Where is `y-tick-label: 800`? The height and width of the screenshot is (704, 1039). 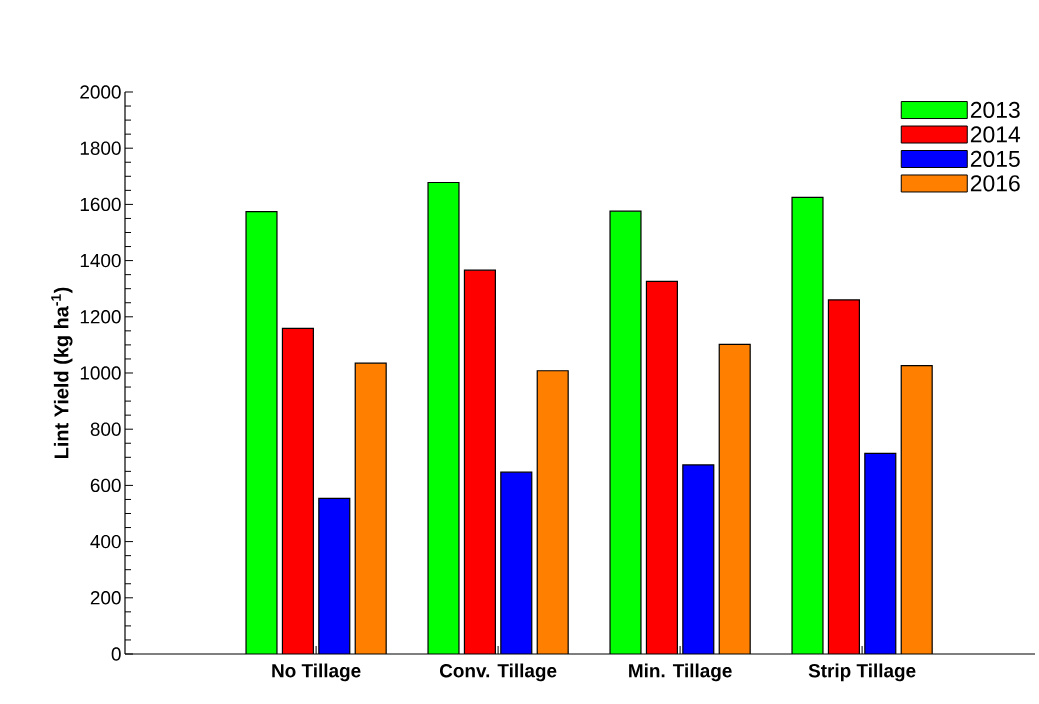 y-tick-label: 800 is located at coordinates (105, 429).